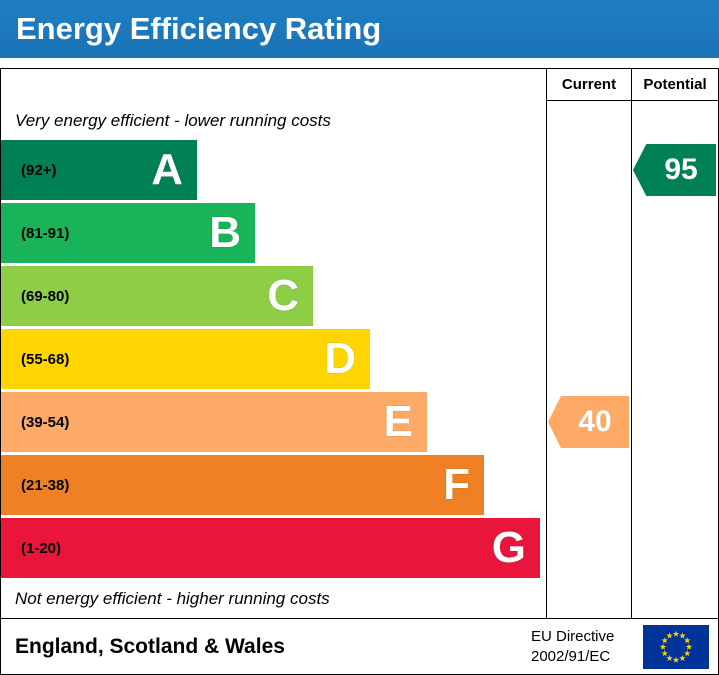 Image resolution: width=719 pixels, height=675 pixels. I want to click on band-letter-label: F, so click(456, 484).